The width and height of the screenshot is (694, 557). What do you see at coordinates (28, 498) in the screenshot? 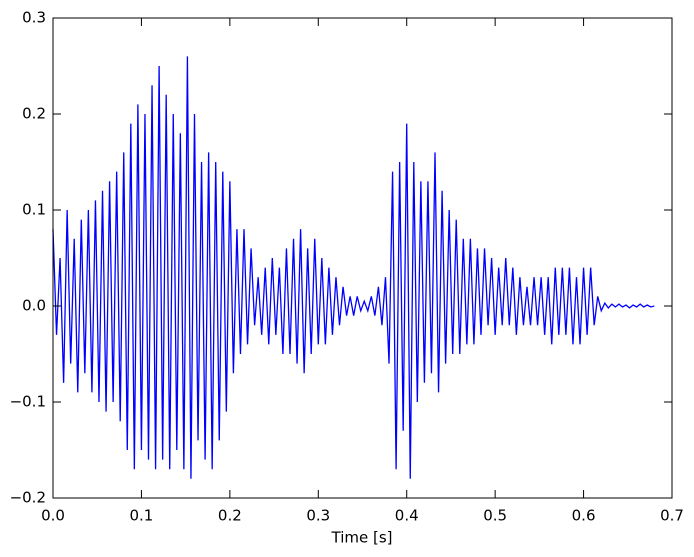
I see `y-tick-label: −0.2` at bounding box center [28, 498].